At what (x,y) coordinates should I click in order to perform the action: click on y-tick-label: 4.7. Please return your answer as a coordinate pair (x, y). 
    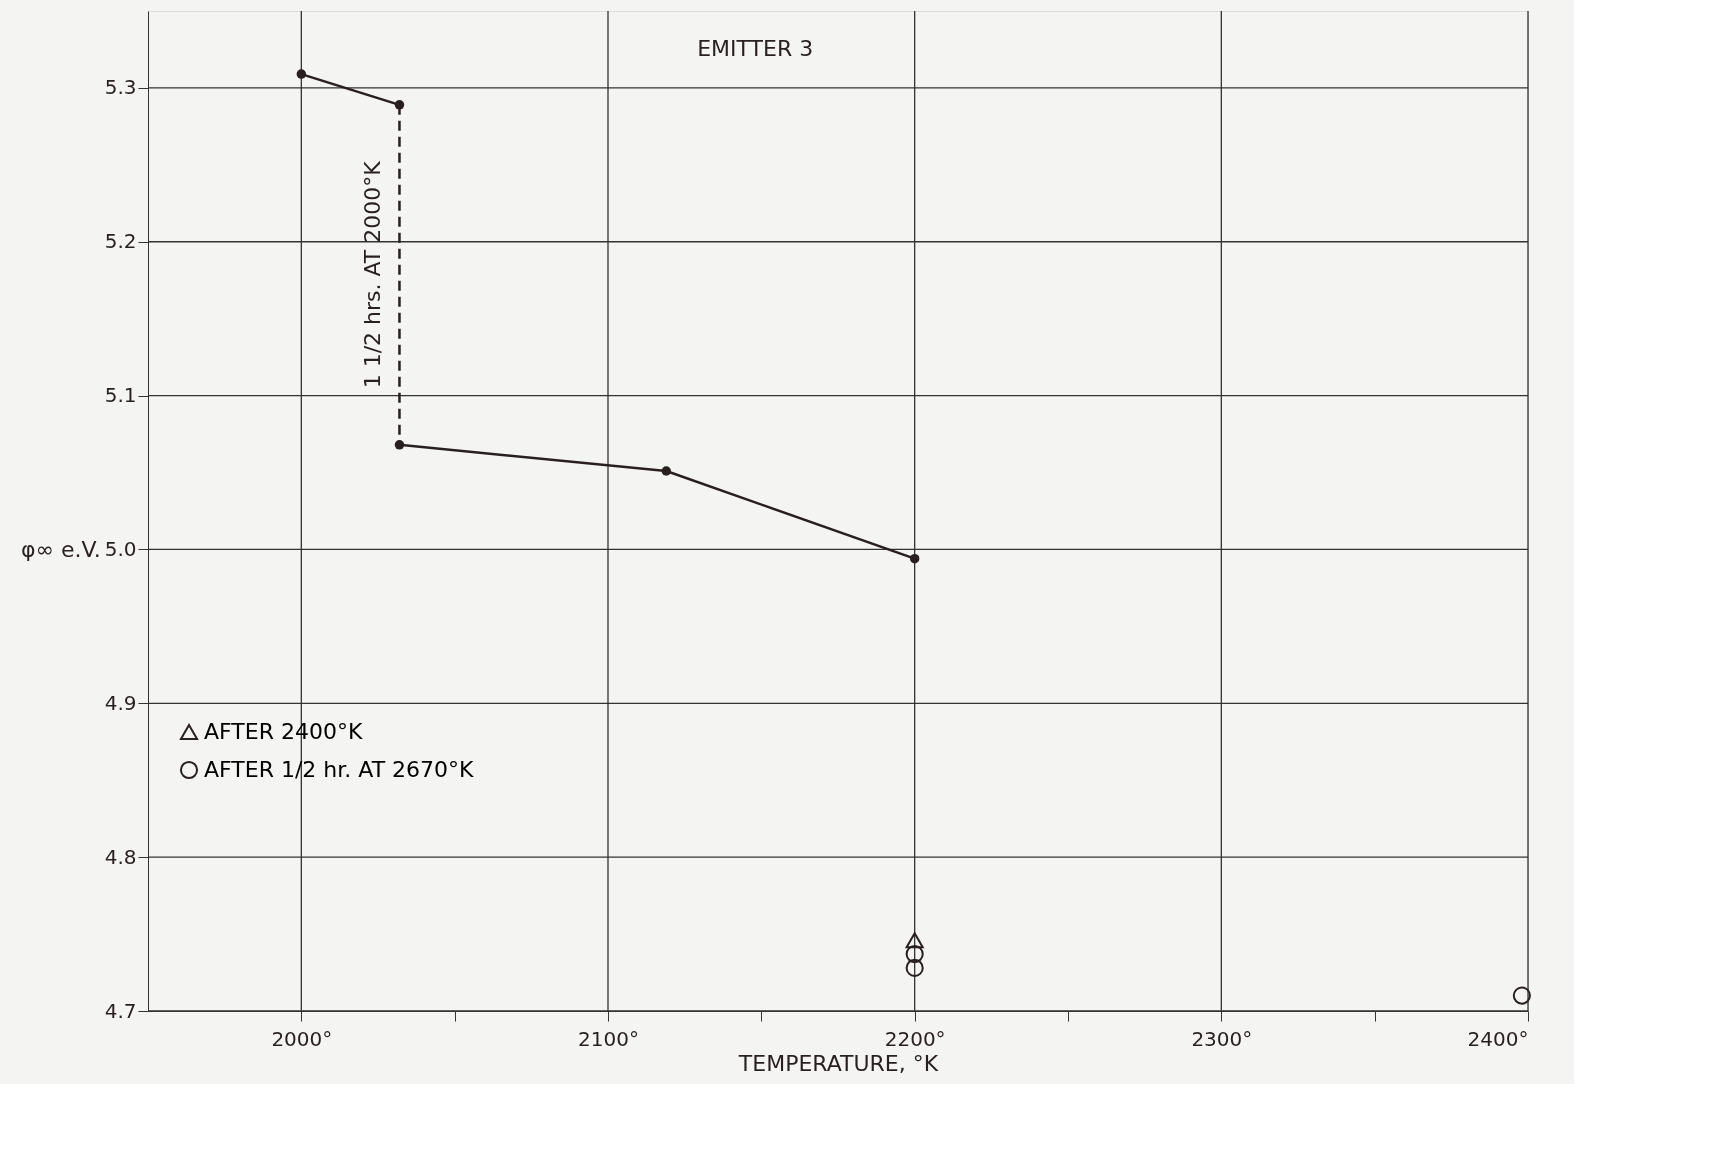
    Looking at the image, I should click on (120, 1010).